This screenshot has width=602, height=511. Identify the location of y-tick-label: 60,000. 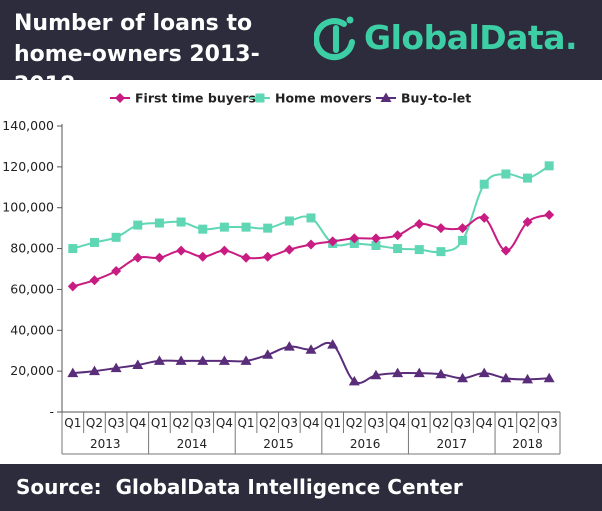
(32, 288).